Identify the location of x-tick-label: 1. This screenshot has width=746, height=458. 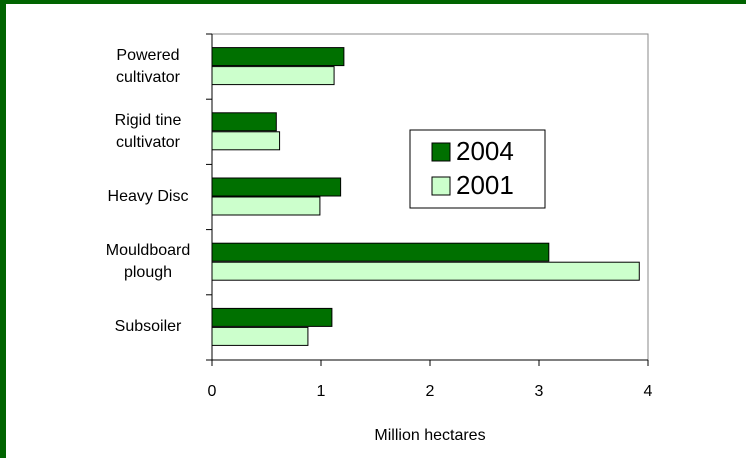
(321, 391).